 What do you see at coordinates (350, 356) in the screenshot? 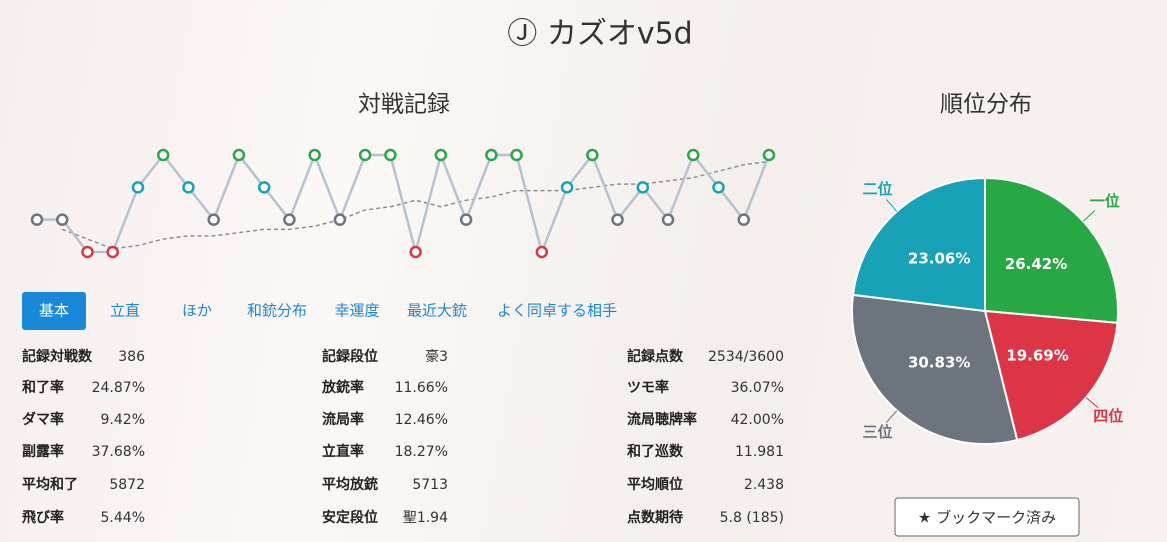
I see `stat-label: 記録段位` at bounding box center [350, 356].